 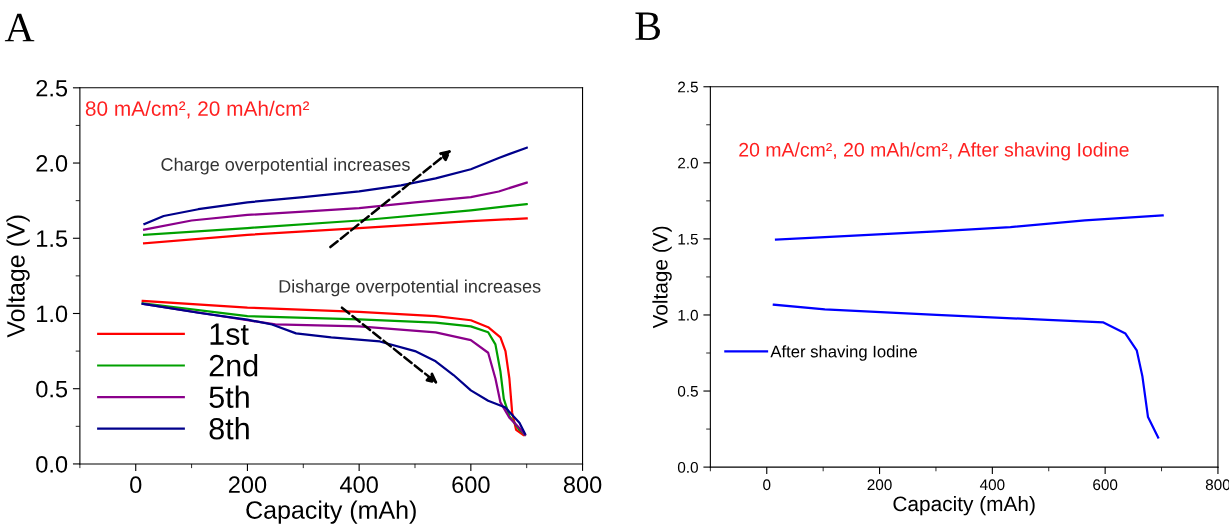 What do you see at coordinates (197, 109) in the screenshot?
I see `annotation: 80 mA/cm², 20 mAh/cm²` at bounding box center [197, 109].